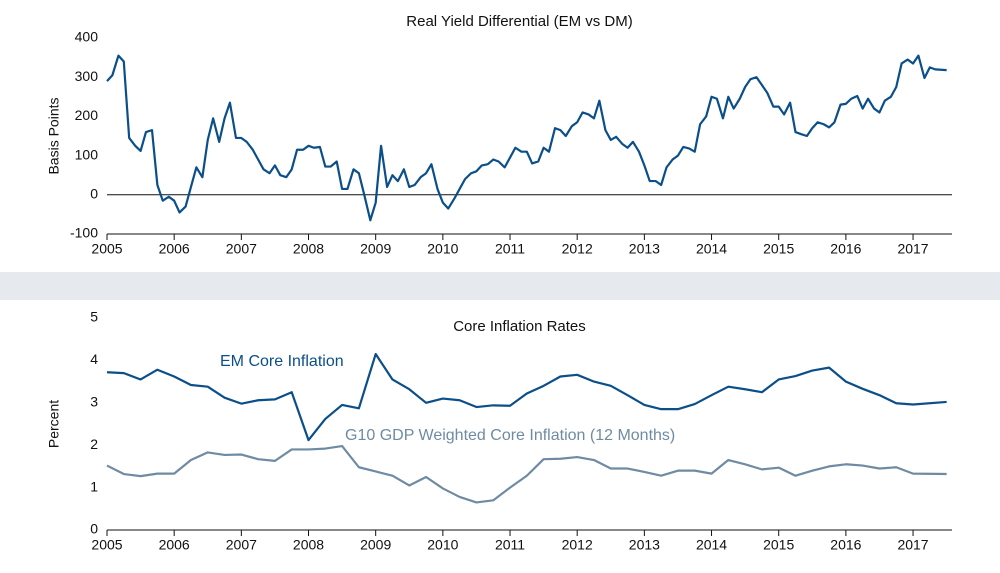  What do you see at coordinates (87, 154) in the screenshot?
I see `y-tick-label: 100` at bounding box center [87, 154].